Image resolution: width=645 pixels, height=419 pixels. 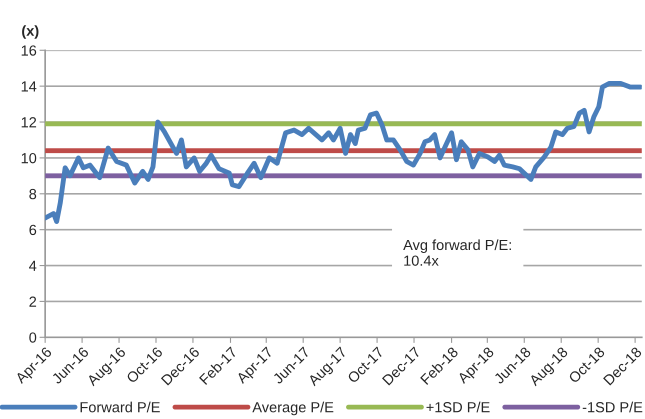 I want to click on y-tick-label: 16, so click(x=29, y=50).